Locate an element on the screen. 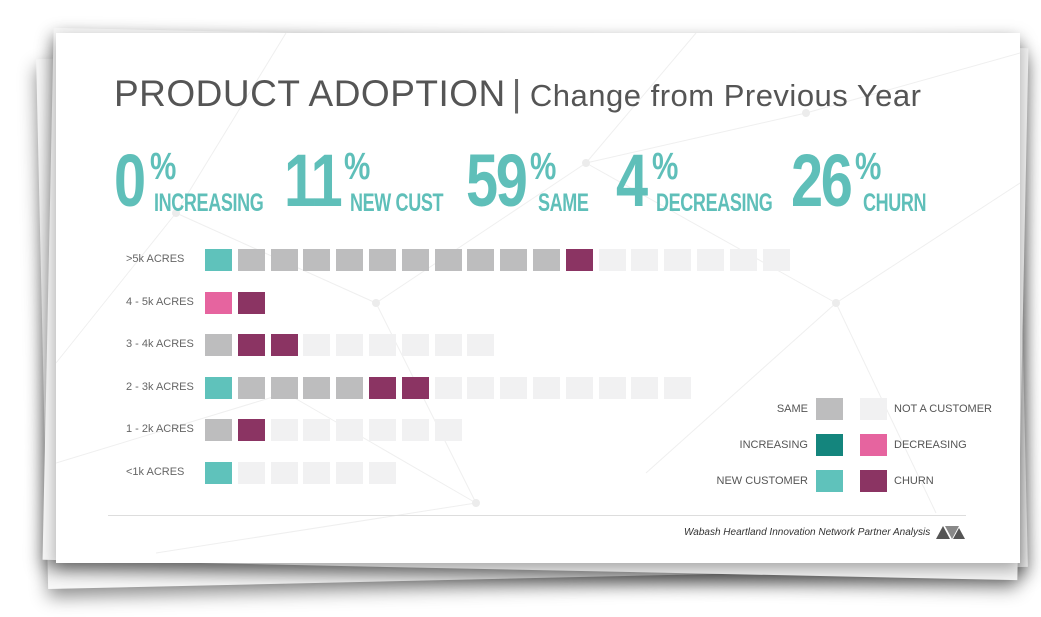 This screenshot has width=1041, height=617. stat-value: 59 is located at coordinates (497, 180).